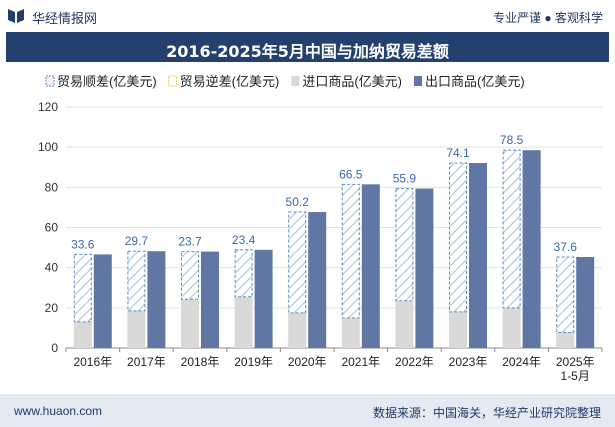 The height and width of the screenshot is (427, 615). I want to click on tagline: 专业严谨 ● 客观科学, so click(548, 18).